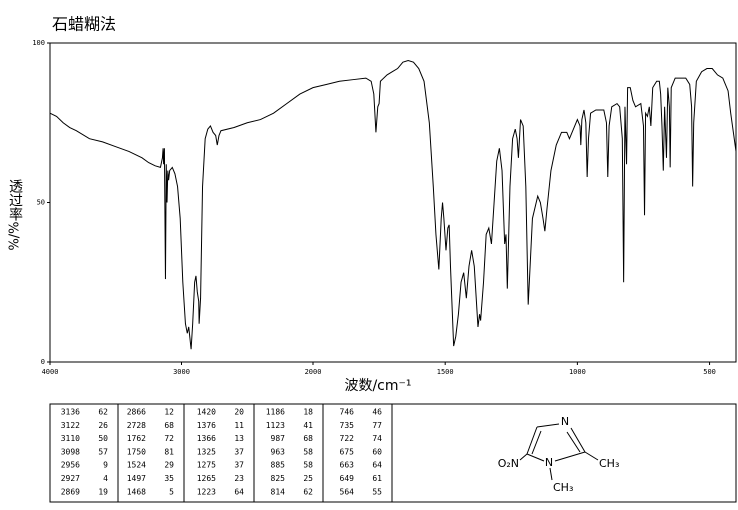 The width and height of the screenshot is (738, 510). Describe the element at coordinates (15, 200) in the screenshot. I see `y-axis-label: 透过率` at that location.